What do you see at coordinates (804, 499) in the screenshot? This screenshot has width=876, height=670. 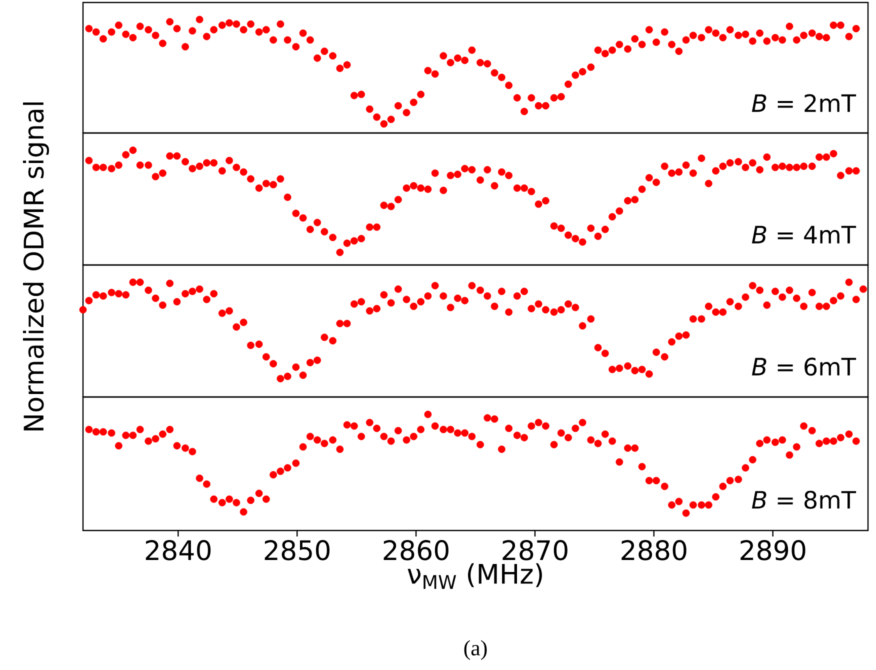 I see `annotation: B = 8mT` at bounding box center [804, 499].